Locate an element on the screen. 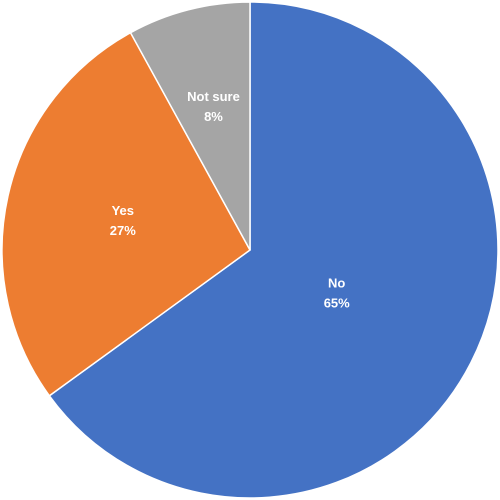 Image resolution: width=500 pixels, height=500 pixels. slice-label: Yes is located at coordinates (123, 210).